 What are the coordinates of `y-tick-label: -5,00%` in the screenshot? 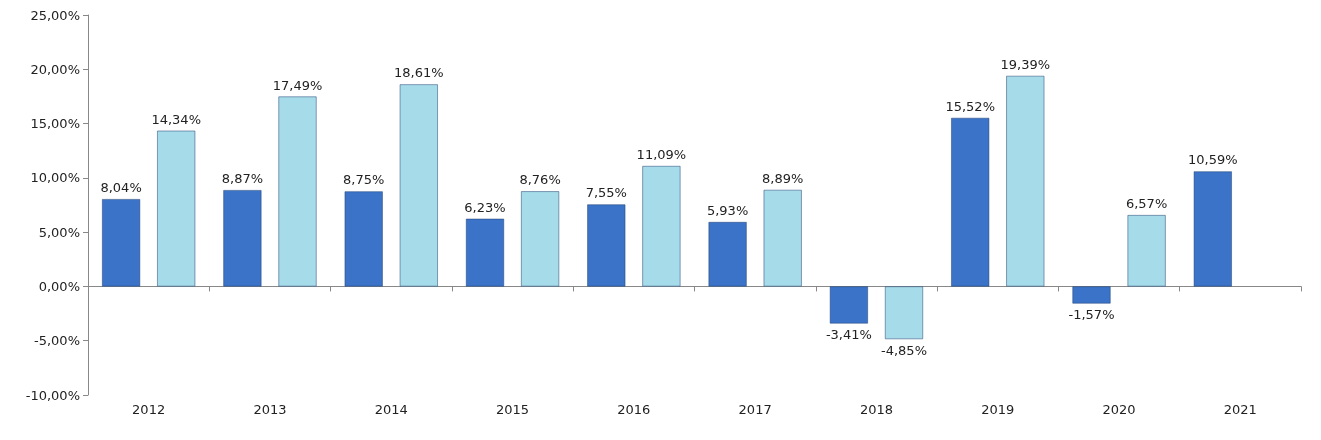 It's located at (57, 341).